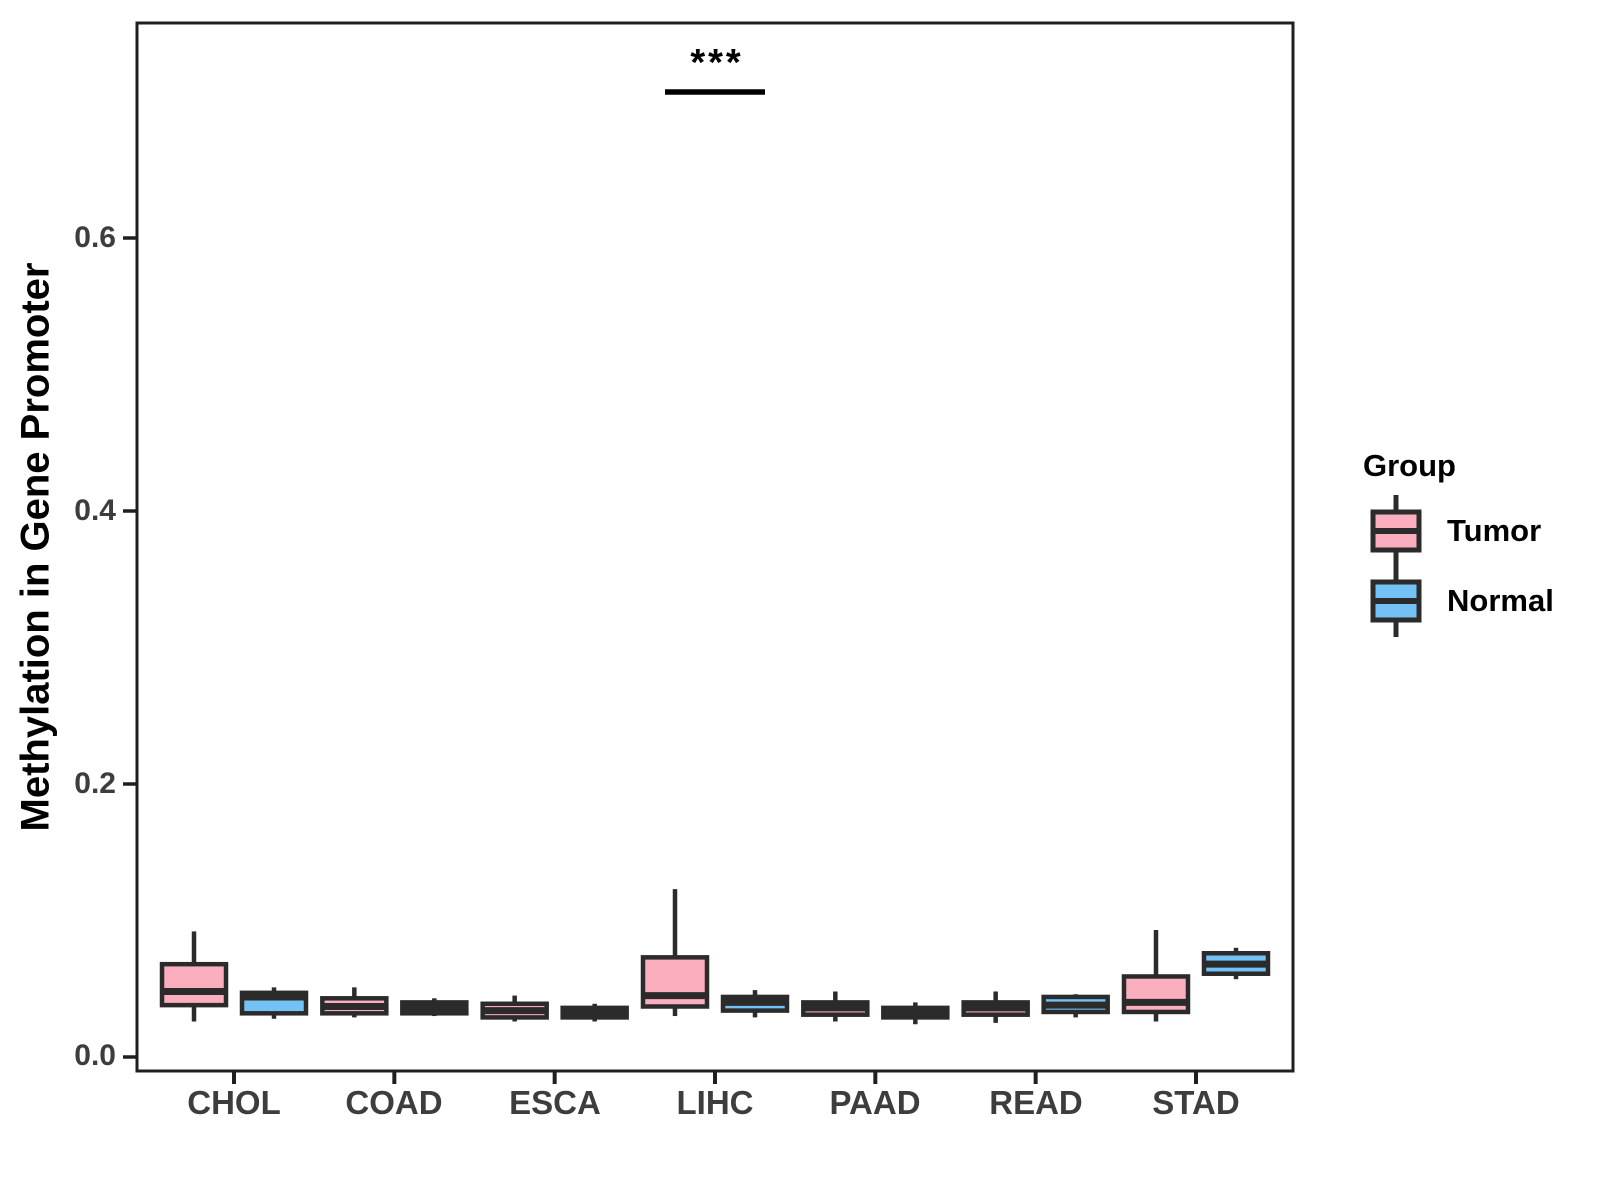 The height and width of the screenshot is (1200, 1600). What do you see at coordinates (95, 237) in the screenshot?
I see `y-tick-label-0.6: 0.6` at bounding box center [95, 237].